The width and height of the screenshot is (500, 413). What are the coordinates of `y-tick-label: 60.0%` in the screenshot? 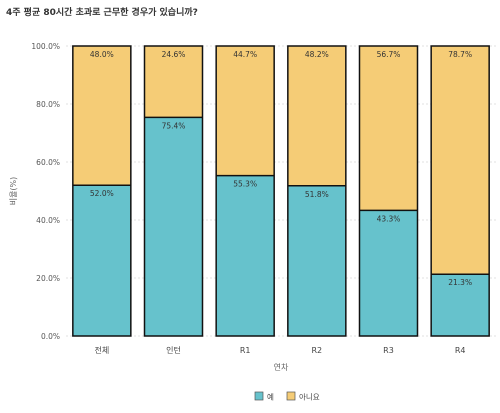 It's located at (48, 162).